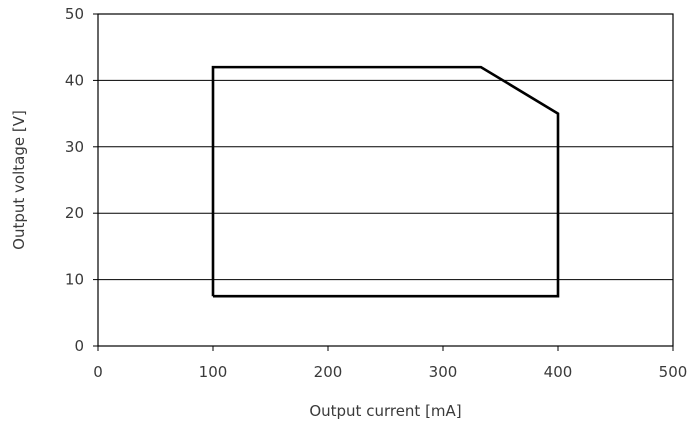 This screenshot has width=693, height=425. Describe the element at coordinates (74, 80) in the screenshot. I see `y-tick-label-40: 40` at that location.